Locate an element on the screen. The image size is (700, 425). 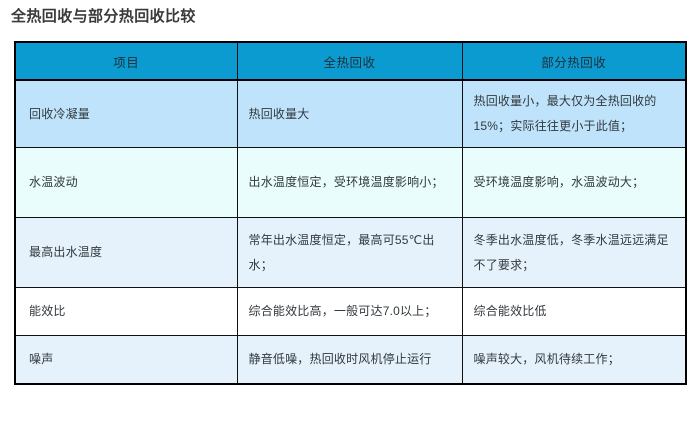
table-row: 噪声 静音低噪，热回收时风机停止运行 噪声较大，风机待续工作； is located at coordinates (350, 359).